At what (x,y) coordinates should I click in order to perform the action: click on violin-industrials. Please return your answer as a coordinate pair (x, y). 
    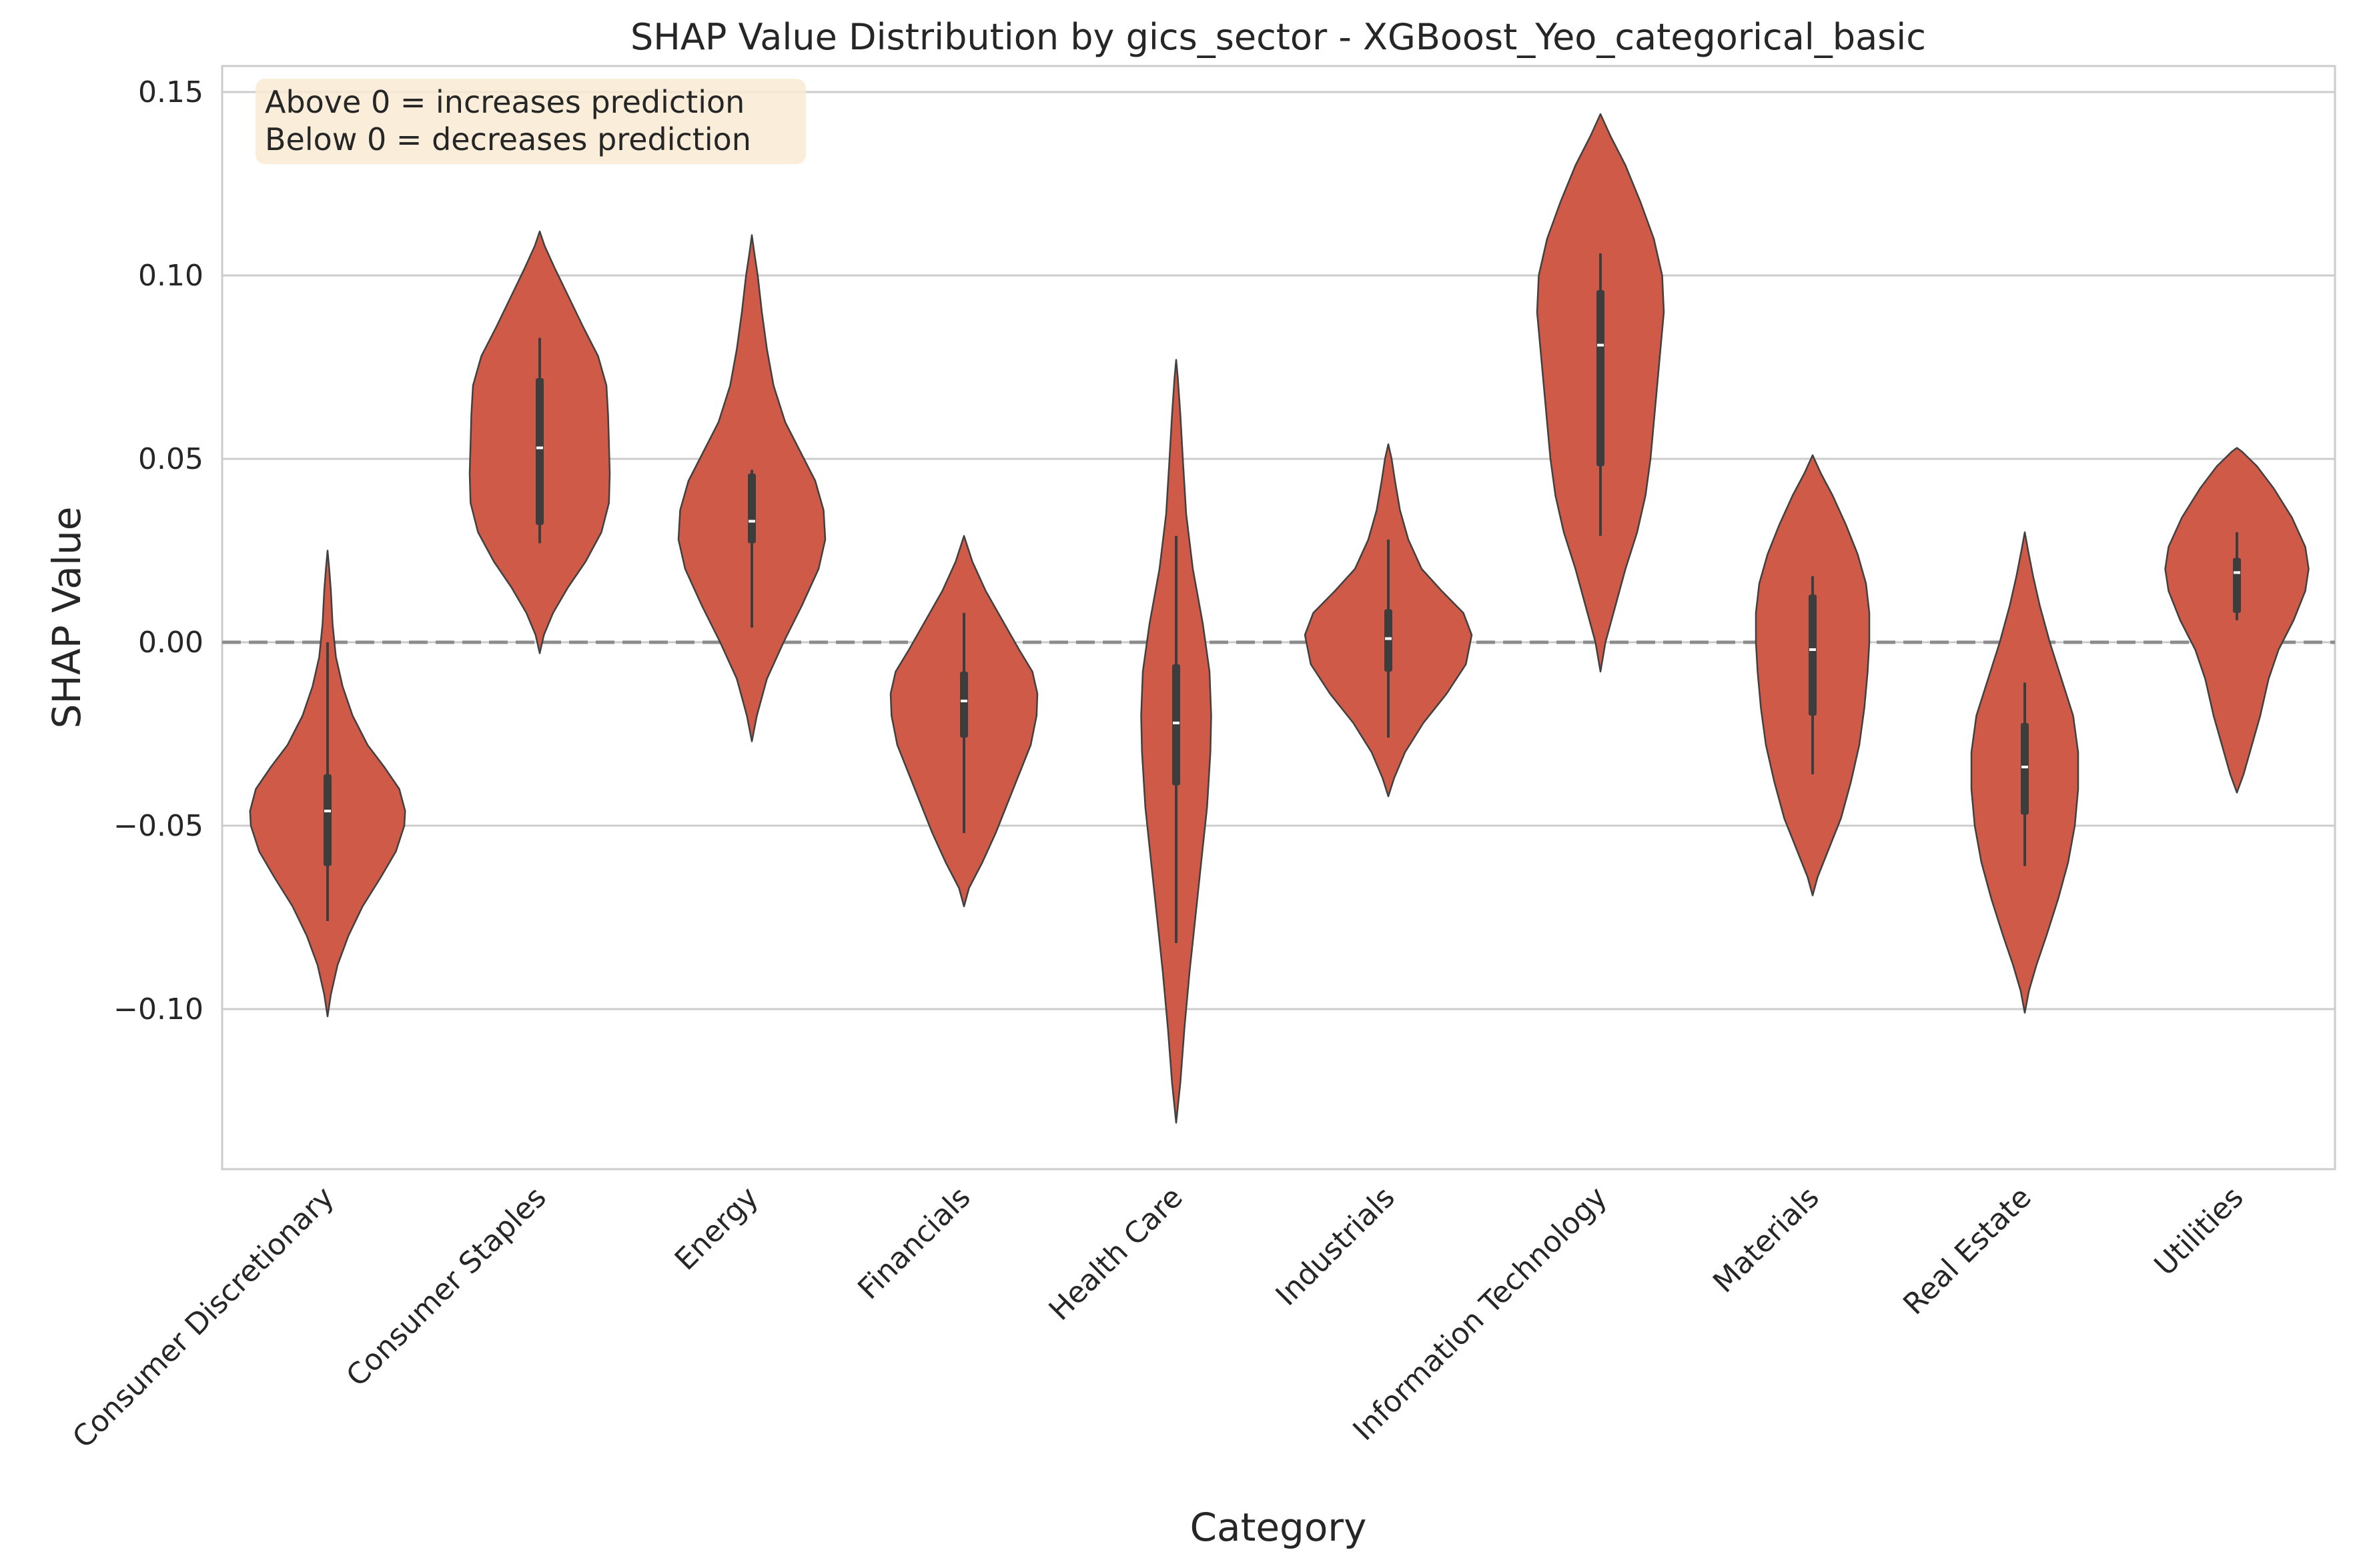
    Looking at the image, I should click on (1388, 620).